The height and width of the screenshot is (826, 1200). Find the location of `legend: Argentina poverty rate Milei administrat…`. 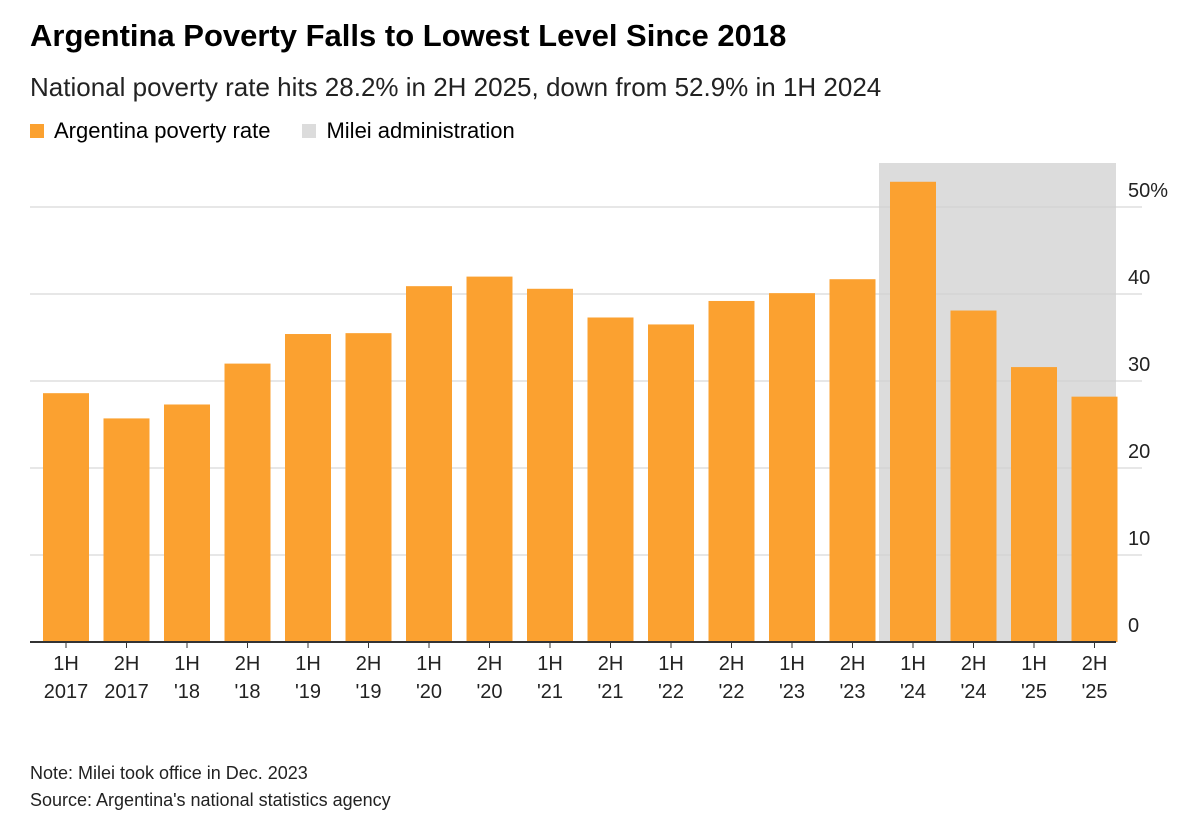

legend: Argentina poverty rate Milei administrat… is located at coordinates (272, 131).